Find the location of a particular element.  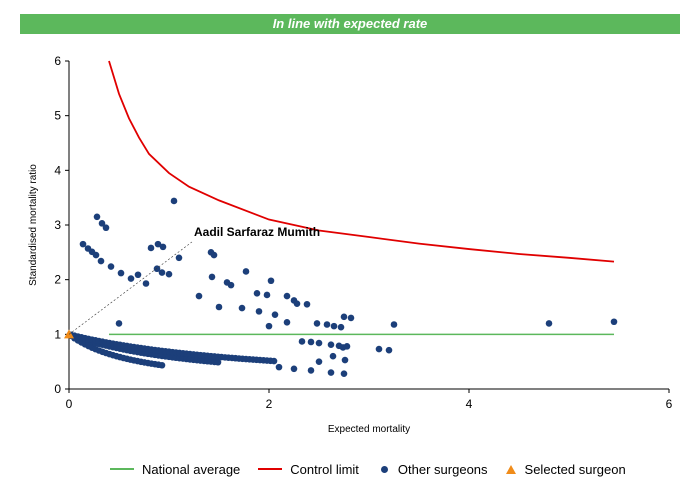

control-limit-line-swatch is located at coordinates (270, 469).